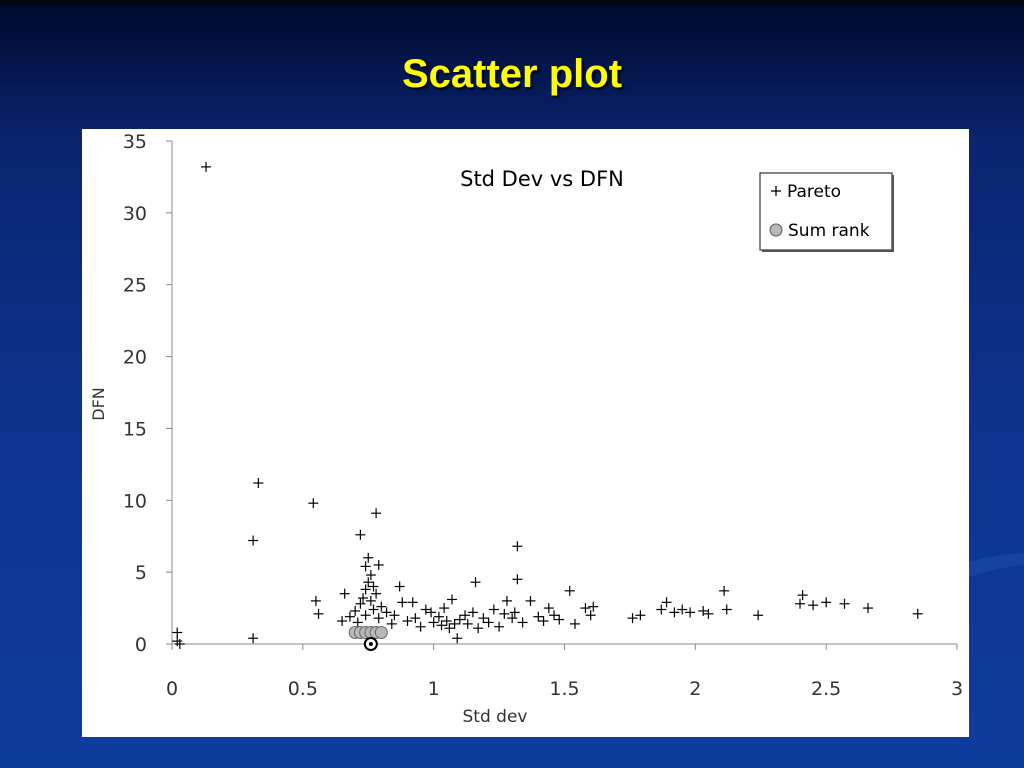 The width and height of the screenshot is (1024, 768). I want to click on y-tick-label: 5, so click(141, 573).